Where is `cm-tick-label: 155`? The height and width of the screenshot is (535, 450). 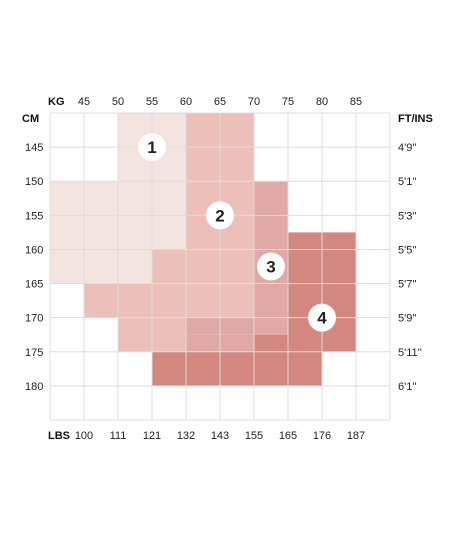
cm-tick-label: 155 is located at coordinates (34, 216).